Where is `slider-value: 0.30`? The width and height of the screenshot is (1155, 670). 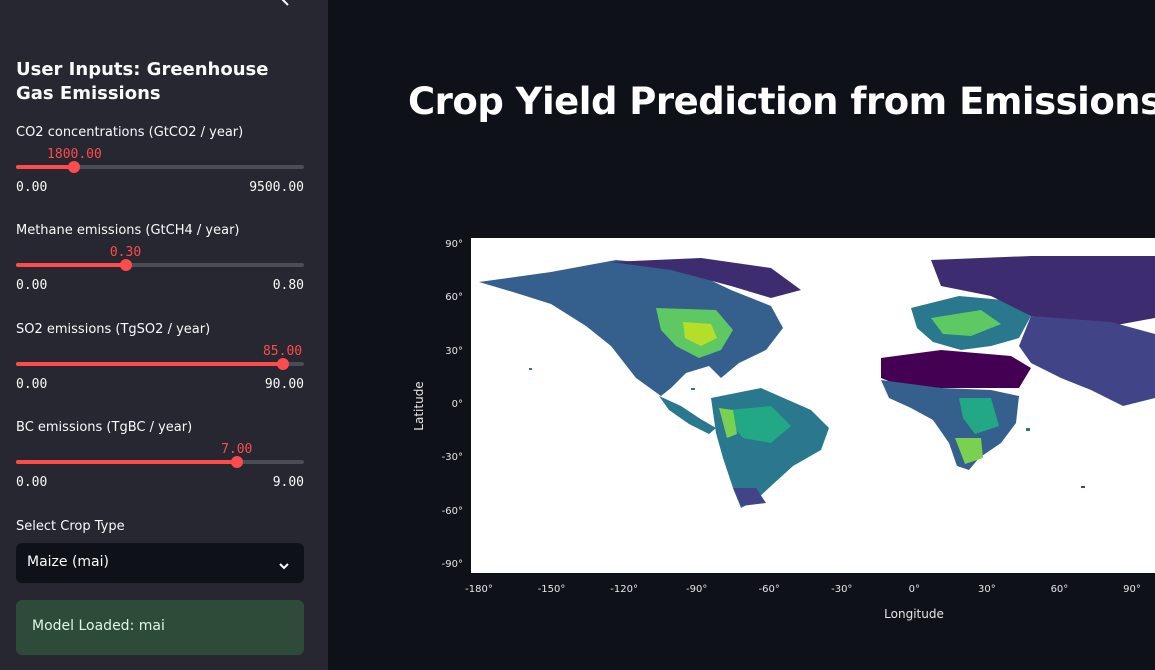
slider-value: 0.30 is located at coordinates (125, 252).